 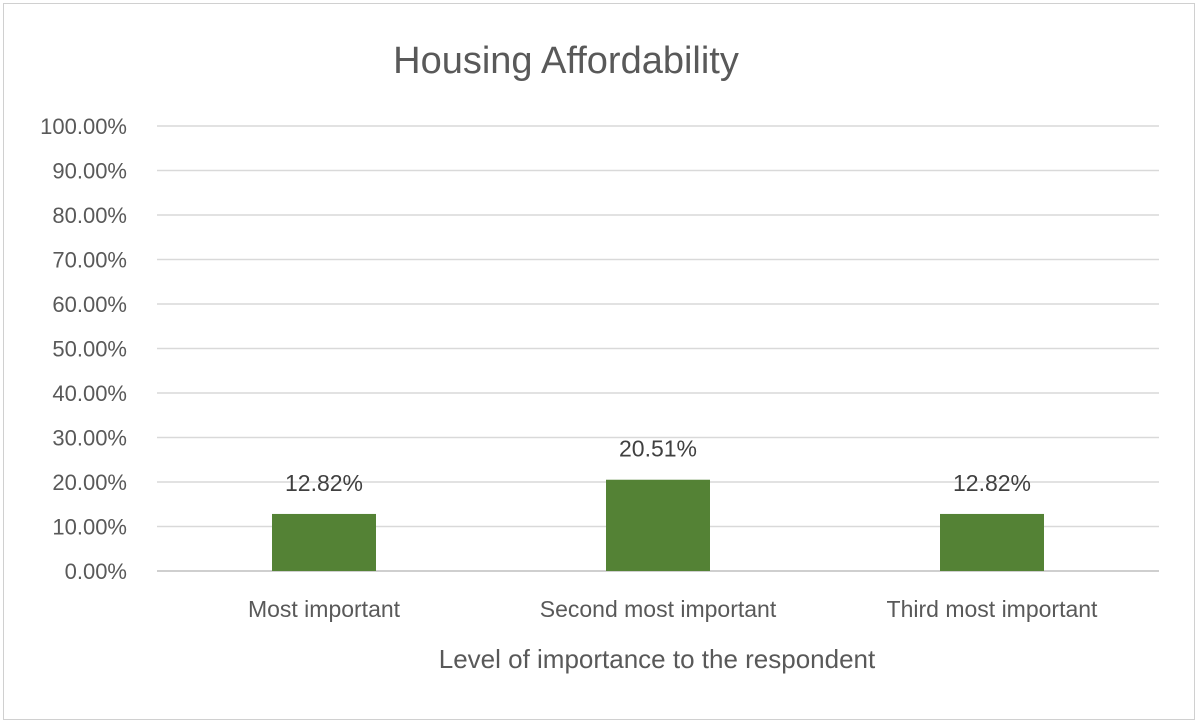 I want to click on x-category-label: Most important, so click(x=324, y=609).